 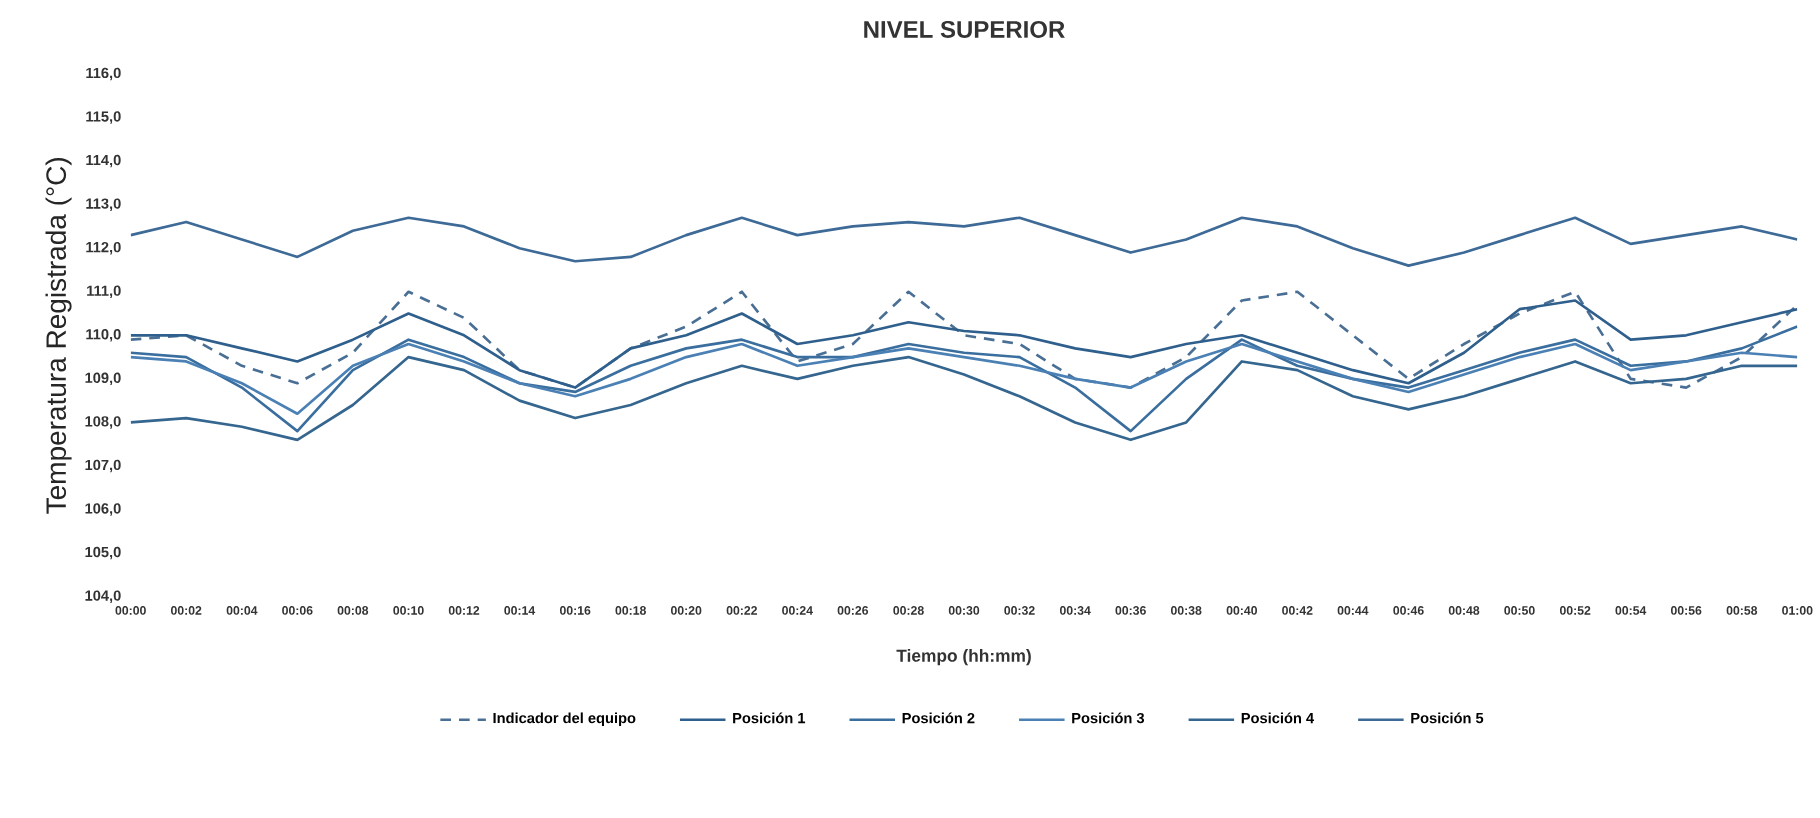 I want to click on chart-title: NIVEL SUPERIOR, so click(x=964, y=29).